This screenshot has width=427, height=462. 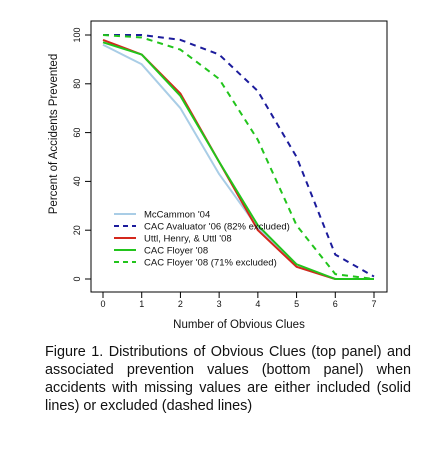 What do you see at coordinates (77, 181) in the screenshot?
I see `y-tick-label: 40` at bounding box center [77, 181].